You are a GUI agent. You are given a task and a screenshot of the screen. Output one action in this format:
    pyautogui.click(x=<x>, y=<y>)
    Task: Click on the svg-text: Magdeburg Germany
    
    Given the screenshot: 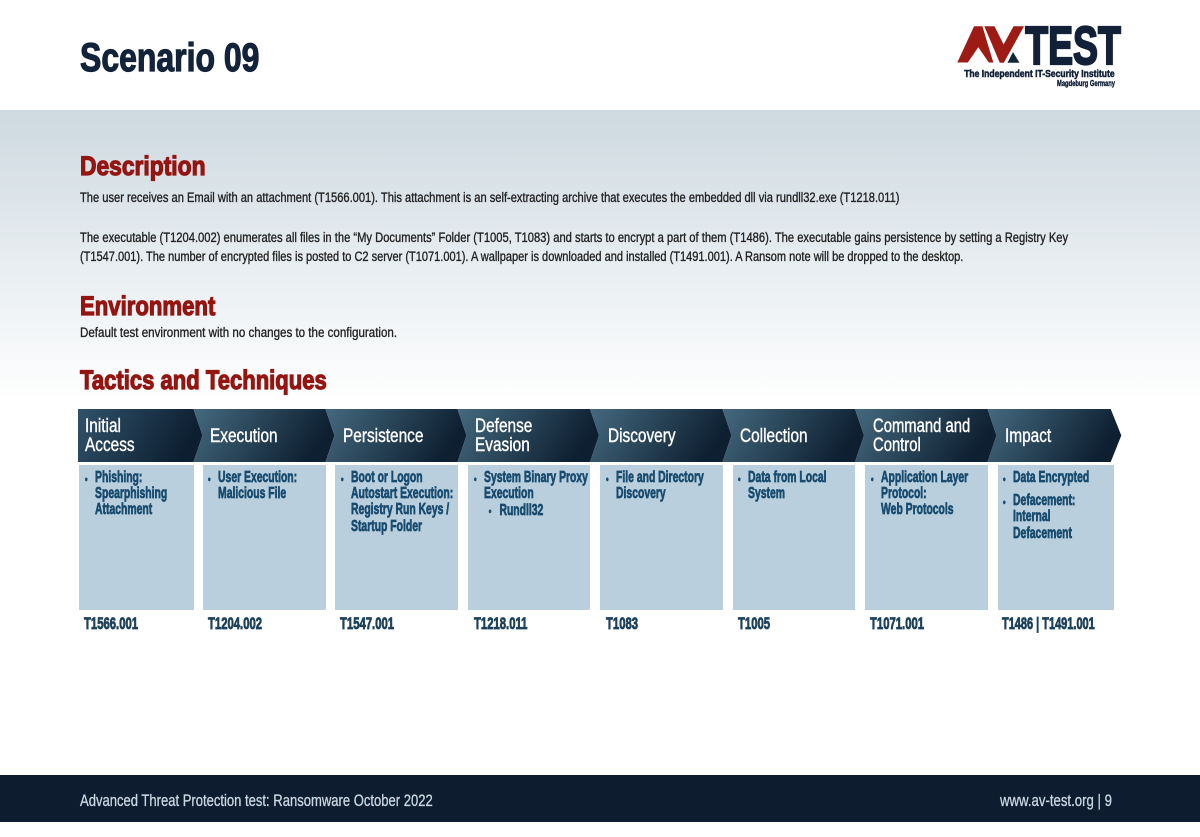 What is the action you would take?
    pyautogui.click(x=1086, y=83)
    